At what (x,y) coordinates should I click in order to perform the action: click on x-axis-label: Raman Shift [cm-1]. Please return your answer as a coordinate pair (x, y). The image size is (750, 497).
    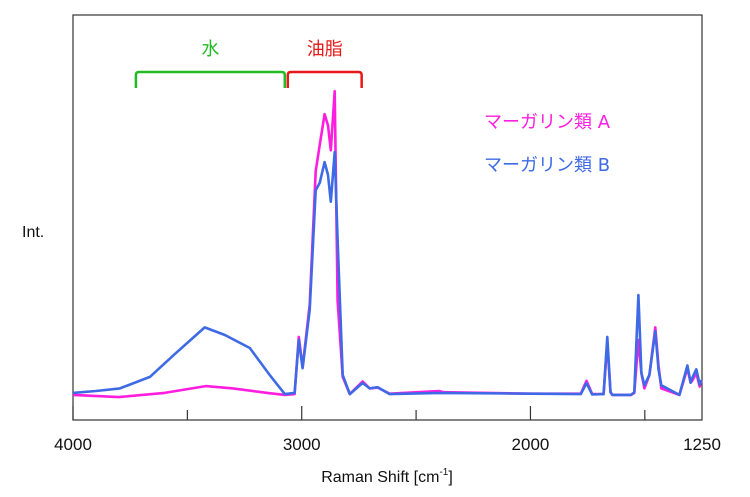
    Looking at the image, I should click on (387, 476).